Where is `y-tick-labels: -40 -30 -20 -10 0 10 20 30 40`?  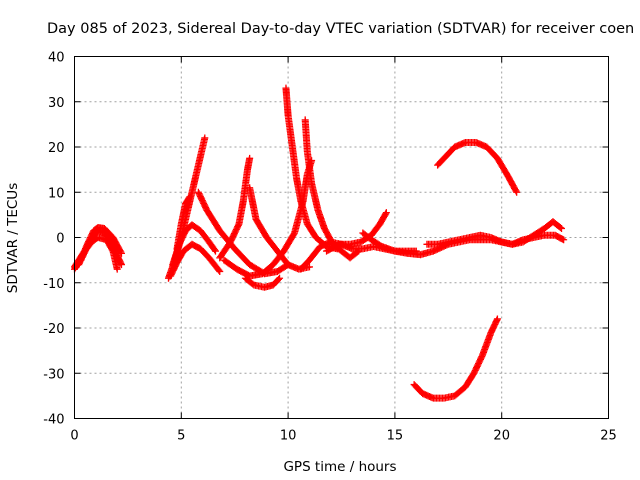
y-tick-labels: -40 -30 -20 -10 0 10 20 30 40 is located at coordinates (53, 239).